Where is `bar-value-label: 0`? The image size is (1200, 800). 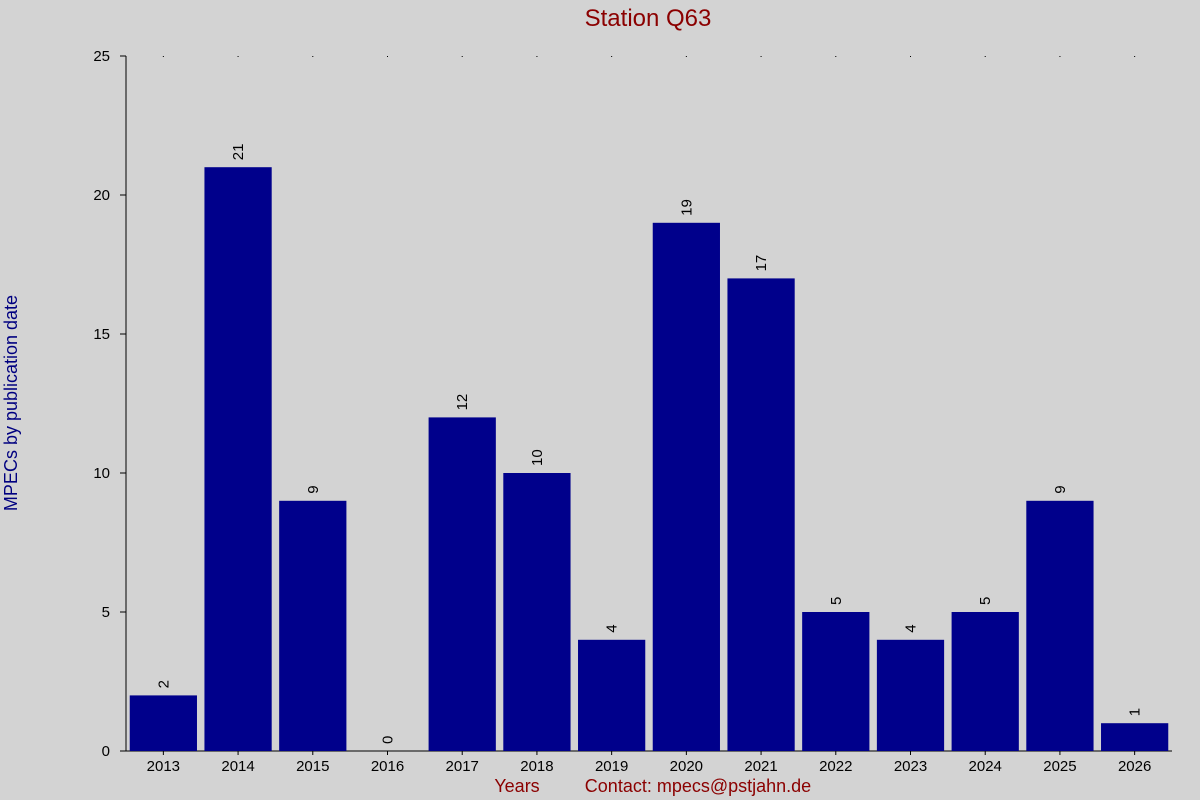 bar-value-label: 0 is located at coordinates (388, 740).